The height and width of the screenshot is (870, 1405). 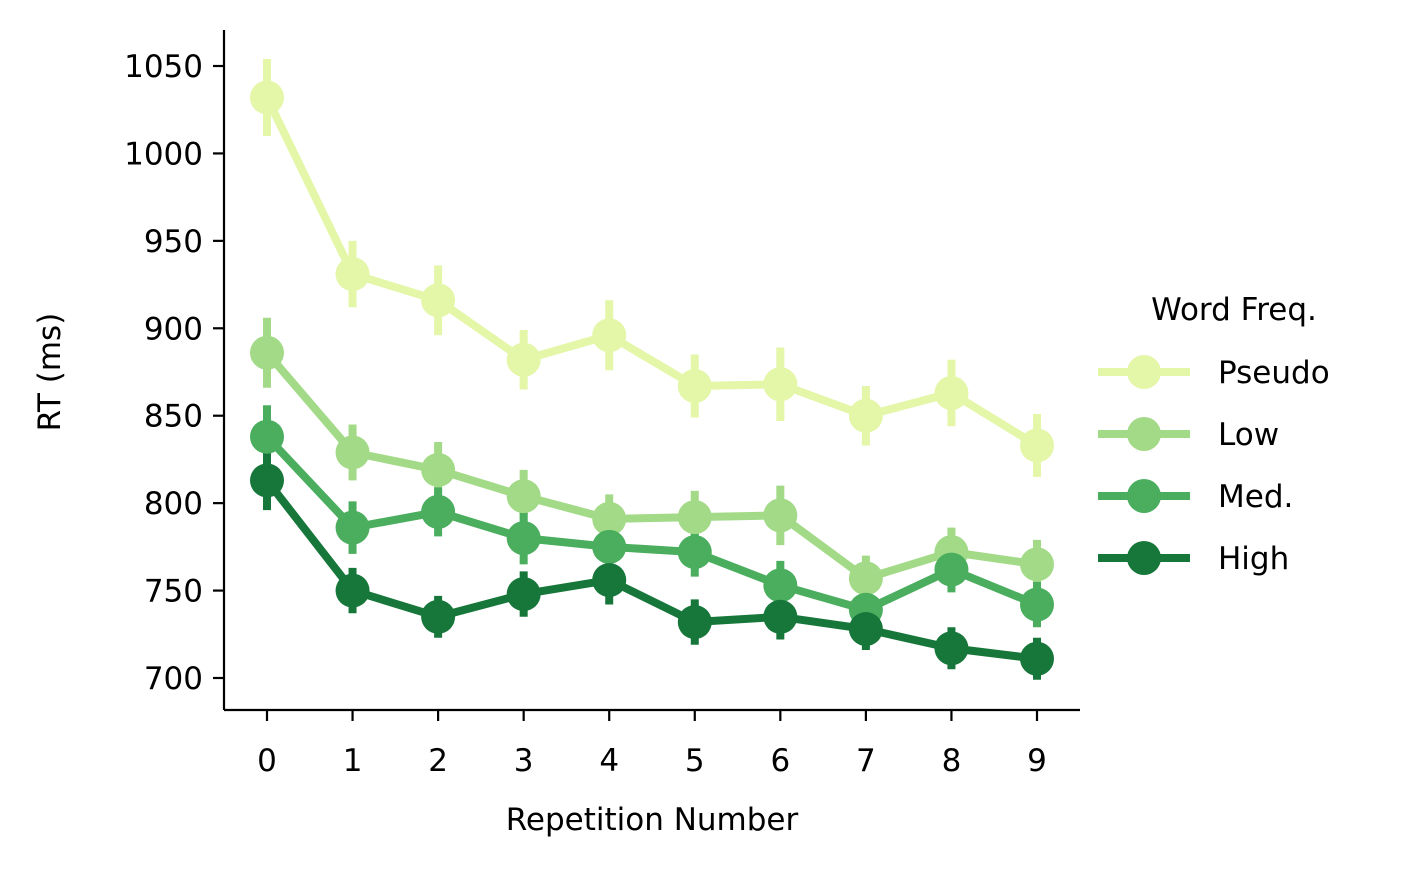 I want to click on legend: Word Freq. Pseudo Low Med. High, so click(x=1214, y=434).